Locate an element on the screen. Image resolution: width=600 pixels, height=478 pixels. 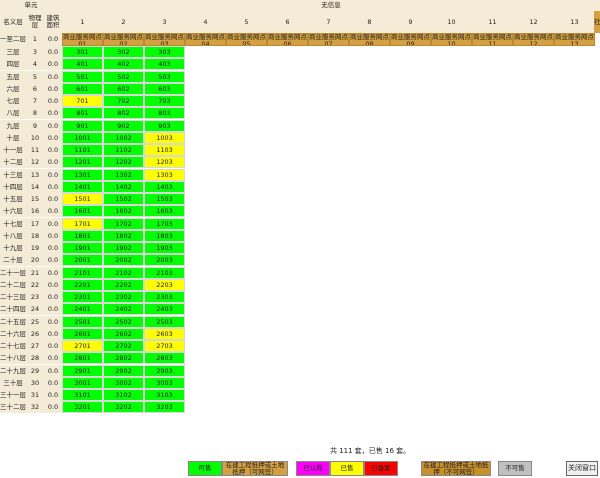
unit-cell: 3001 is located at coordinates (82, 382).